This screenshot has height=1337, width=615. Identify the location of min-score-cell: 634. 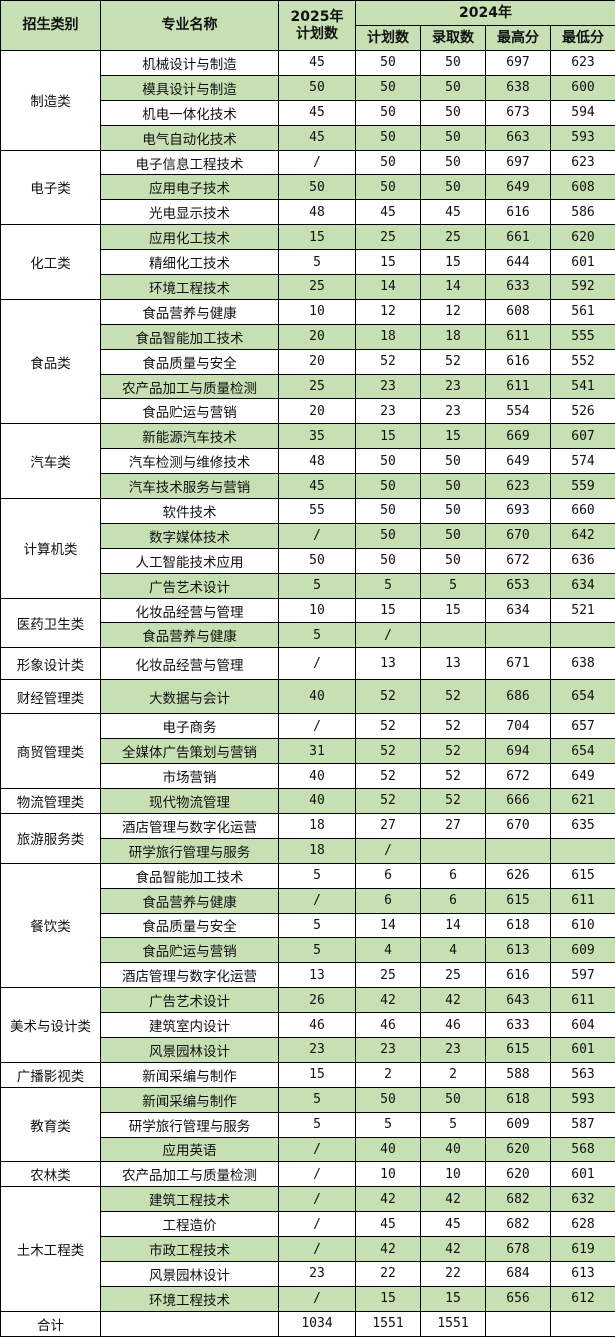
(582, 585).